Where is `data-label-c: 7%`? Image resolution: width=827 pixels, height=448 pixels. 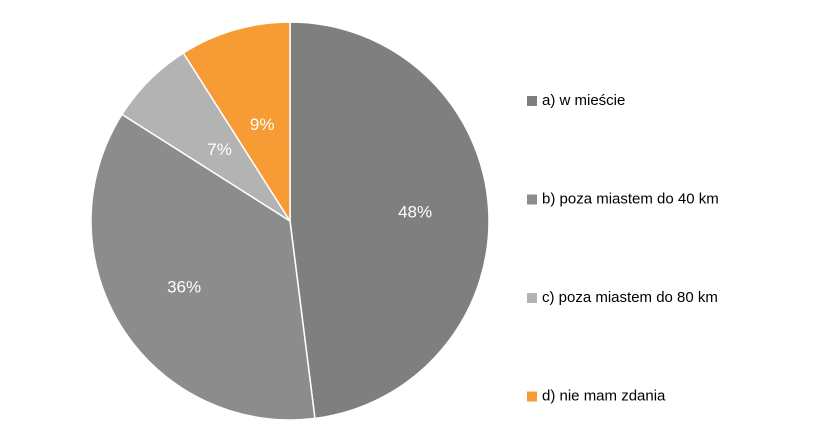 data-label-c: 7% is located at coordinates (219, 149).